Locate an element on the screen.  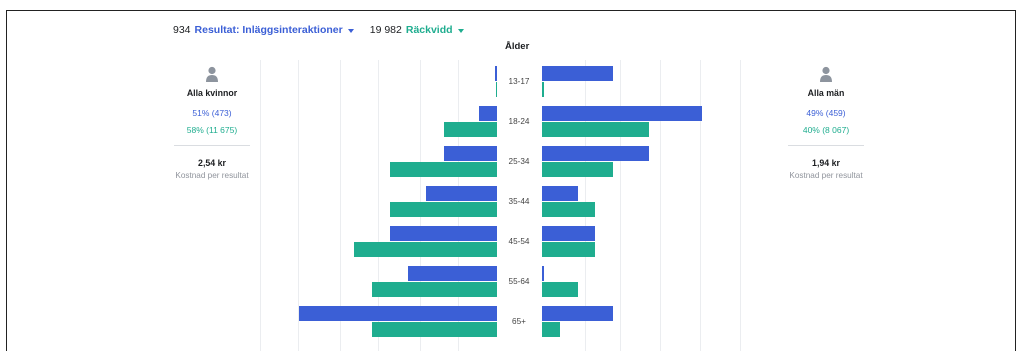
women-cost: 2,54 kr is located at coordinates (212, 163).